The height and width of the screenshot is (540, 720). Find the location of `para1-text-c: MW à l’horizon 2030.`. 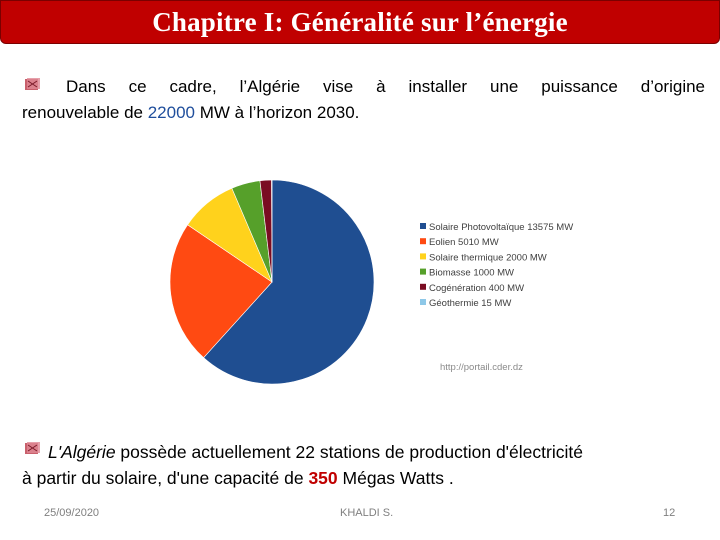

para1-text-c: MW à l’horizon 2030. is located at coordinates (277, 112).